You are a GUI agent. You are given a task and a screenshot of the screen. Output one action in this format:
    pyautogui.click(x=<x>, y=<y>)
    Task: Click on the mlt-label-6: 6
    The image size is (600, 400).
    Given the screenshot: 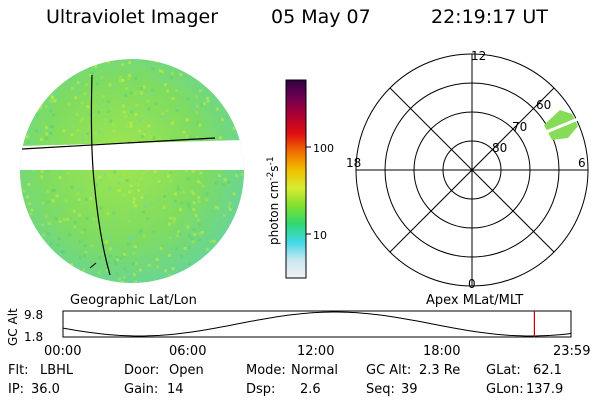 What is the action you would take?
    pyautogui.click(x=582, y=163)
    